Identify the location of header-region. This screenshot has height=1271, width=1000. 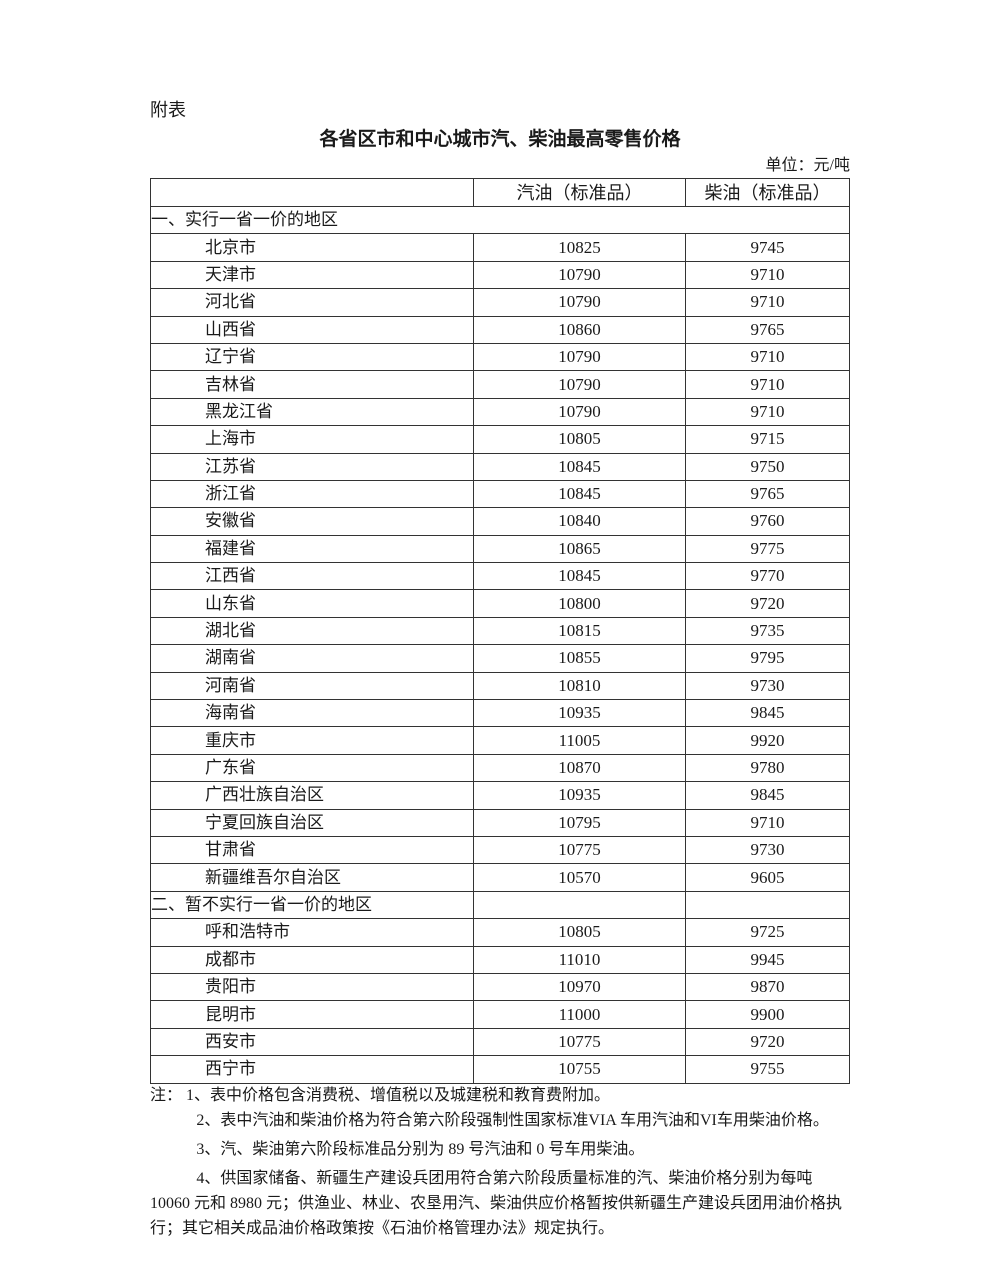
(312, 192).